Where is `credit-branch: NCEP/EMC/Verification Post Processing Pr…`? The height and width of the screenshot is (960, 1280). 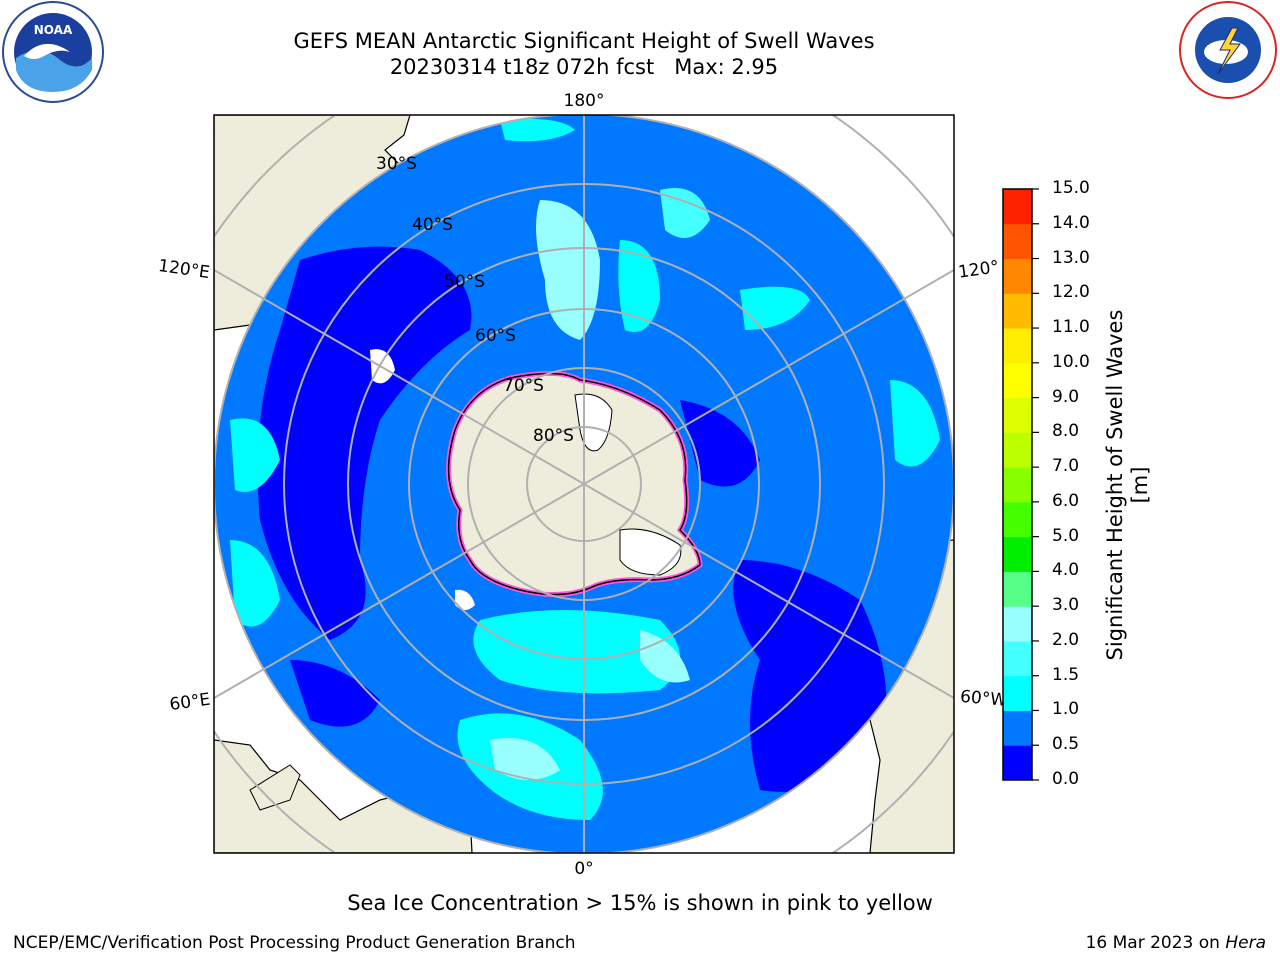 credit-branch: NCEP/EMC/Verification Post Processing Pr… is located at coordinates (294, 943).